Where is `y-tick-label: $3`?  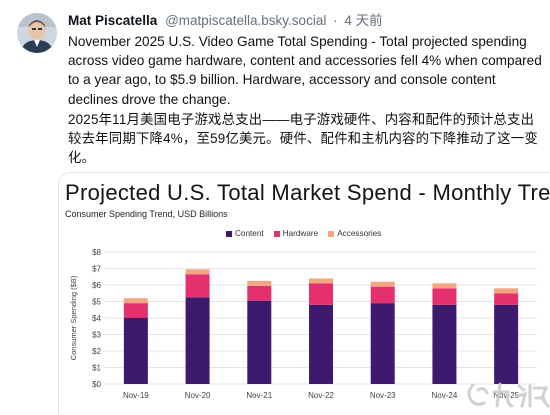 y-tick-label: $3 is located at coordinates (96, 335).